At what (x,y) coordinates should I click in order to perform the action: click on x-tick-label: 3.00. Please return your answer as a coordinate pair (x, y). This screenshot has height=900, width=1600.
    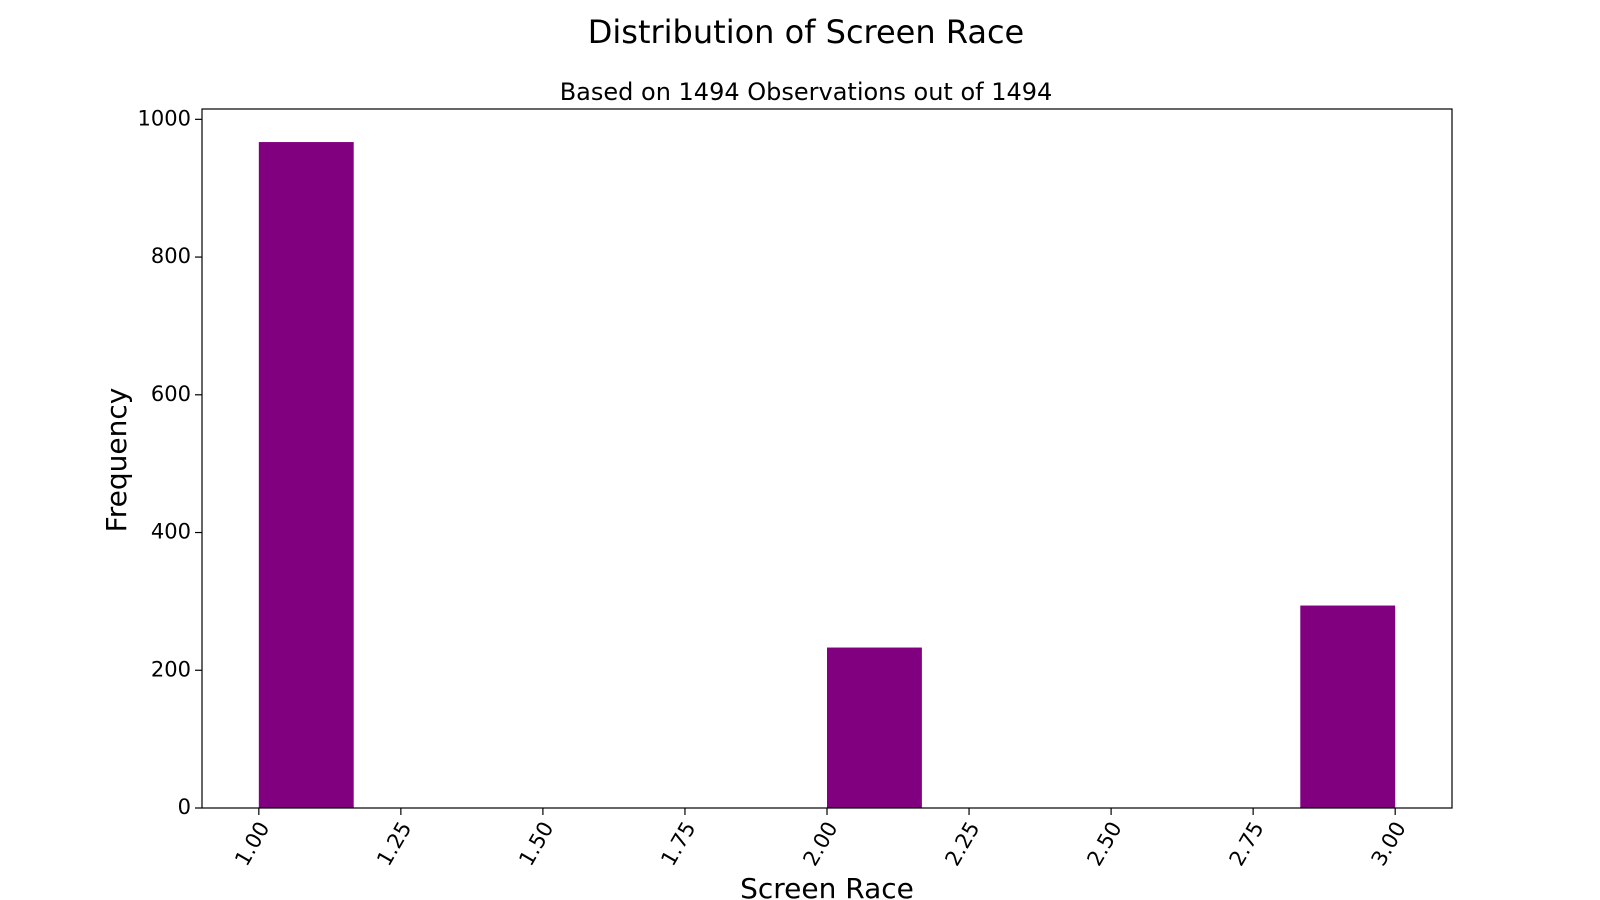
    Looking at the image, I should click on (1389, 844).